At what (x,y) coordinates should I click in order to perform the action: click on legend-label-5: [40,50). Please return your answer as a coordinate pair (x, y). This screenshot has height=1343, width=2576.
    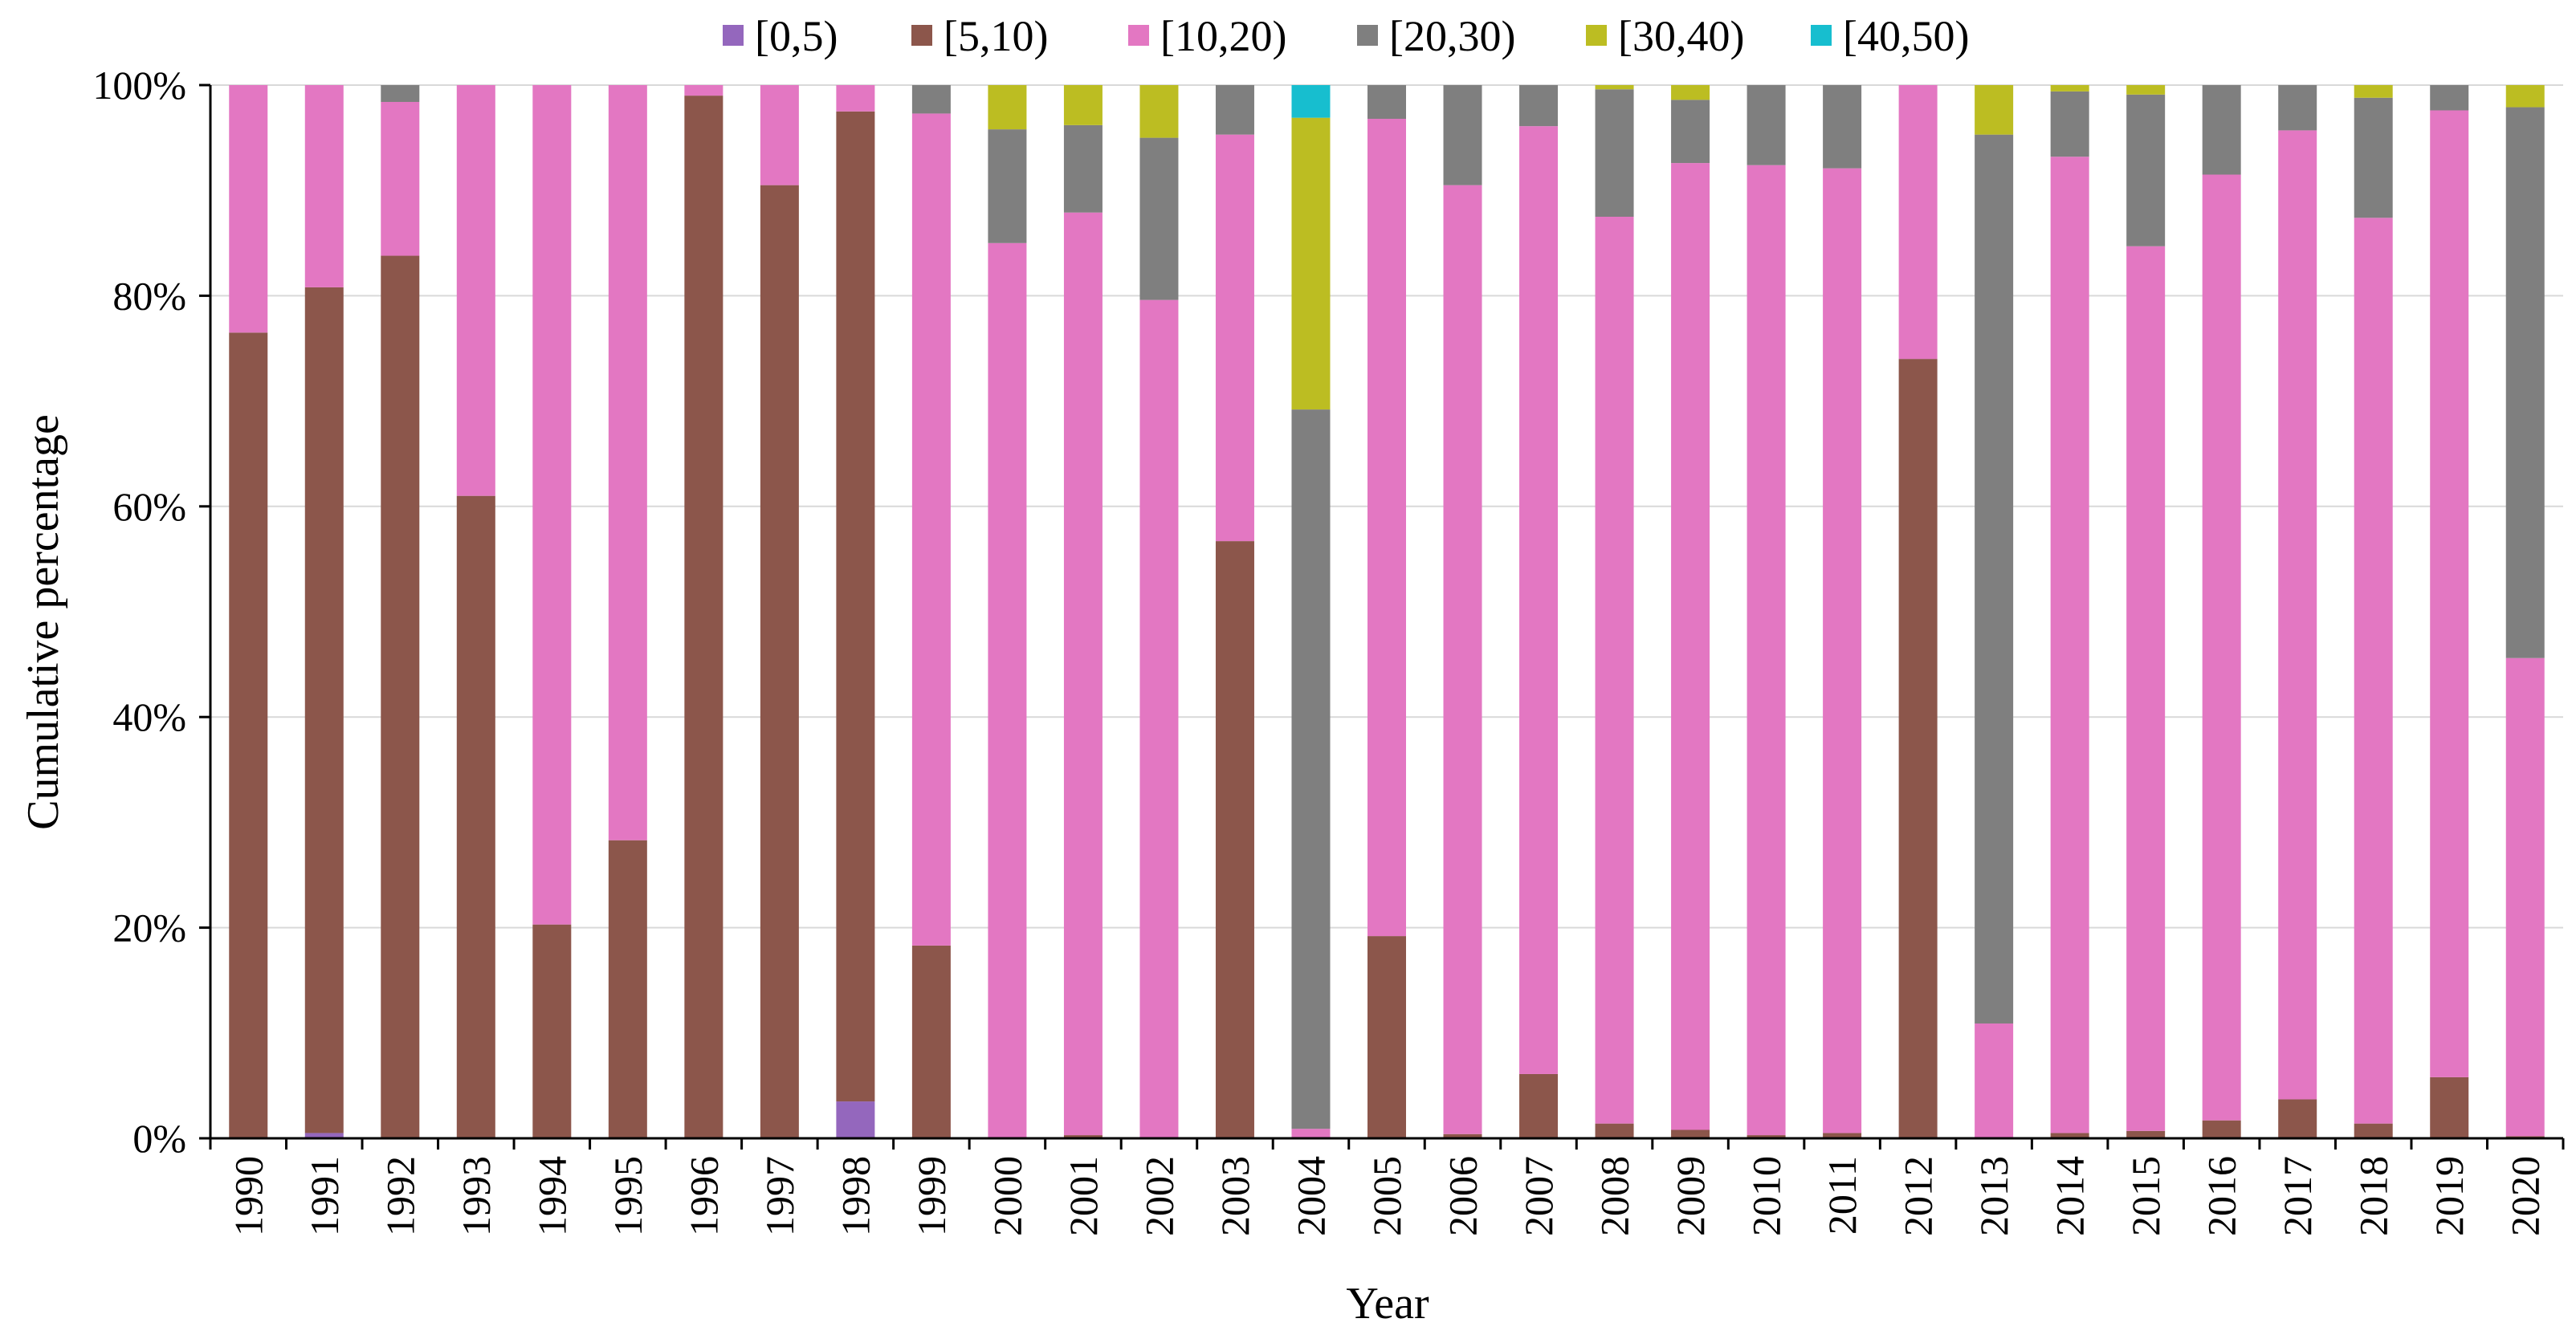
    Looking at the image, I should click on (1906, 36).